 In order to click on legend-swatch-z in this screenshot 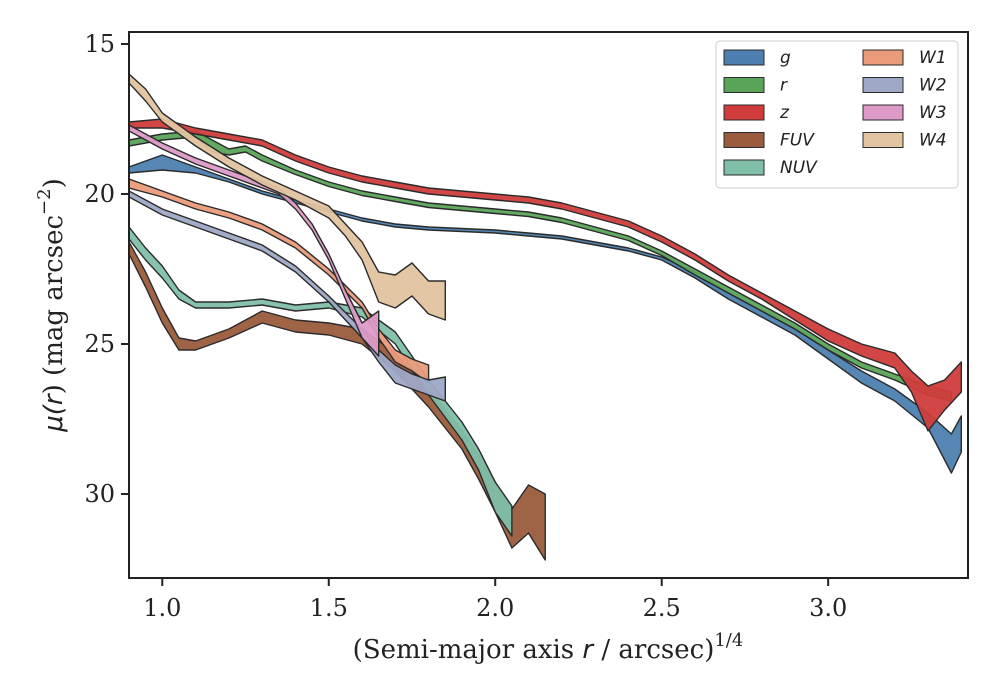, I will do `click(744, 112)`.